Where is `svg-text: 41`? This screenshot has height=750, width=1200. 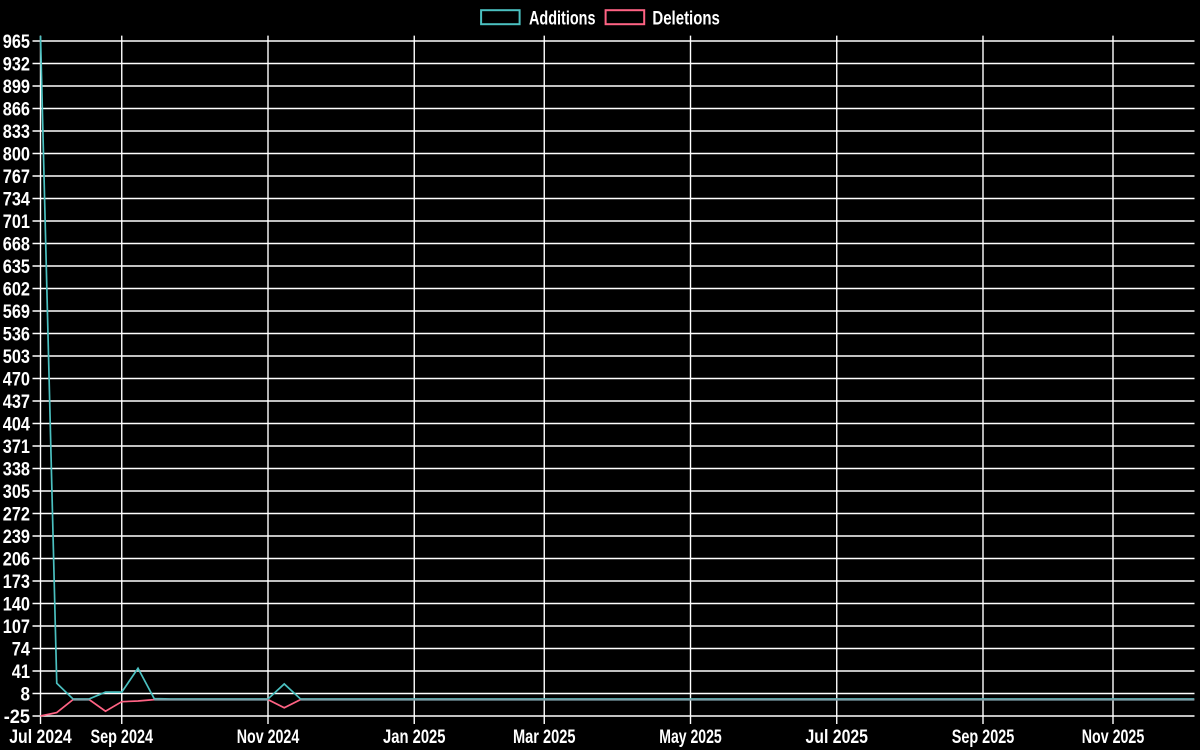
svg-text: 41 is located at coordinates (21, 672).